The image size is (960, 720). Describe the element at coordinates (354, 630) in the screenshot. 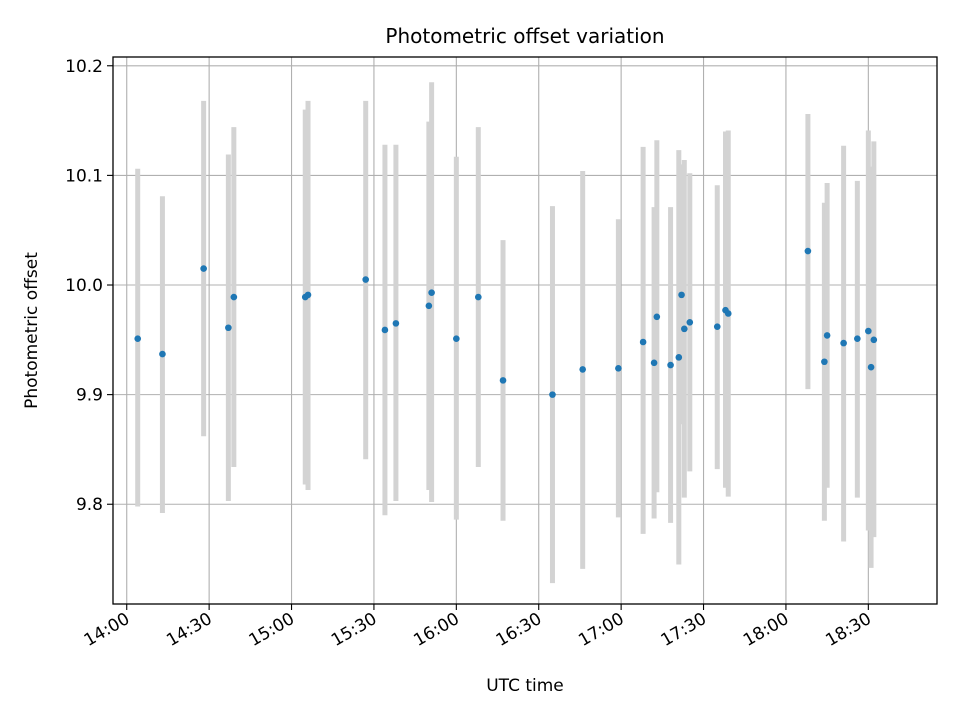

I see `x-tick-label: 15:30` at that location.